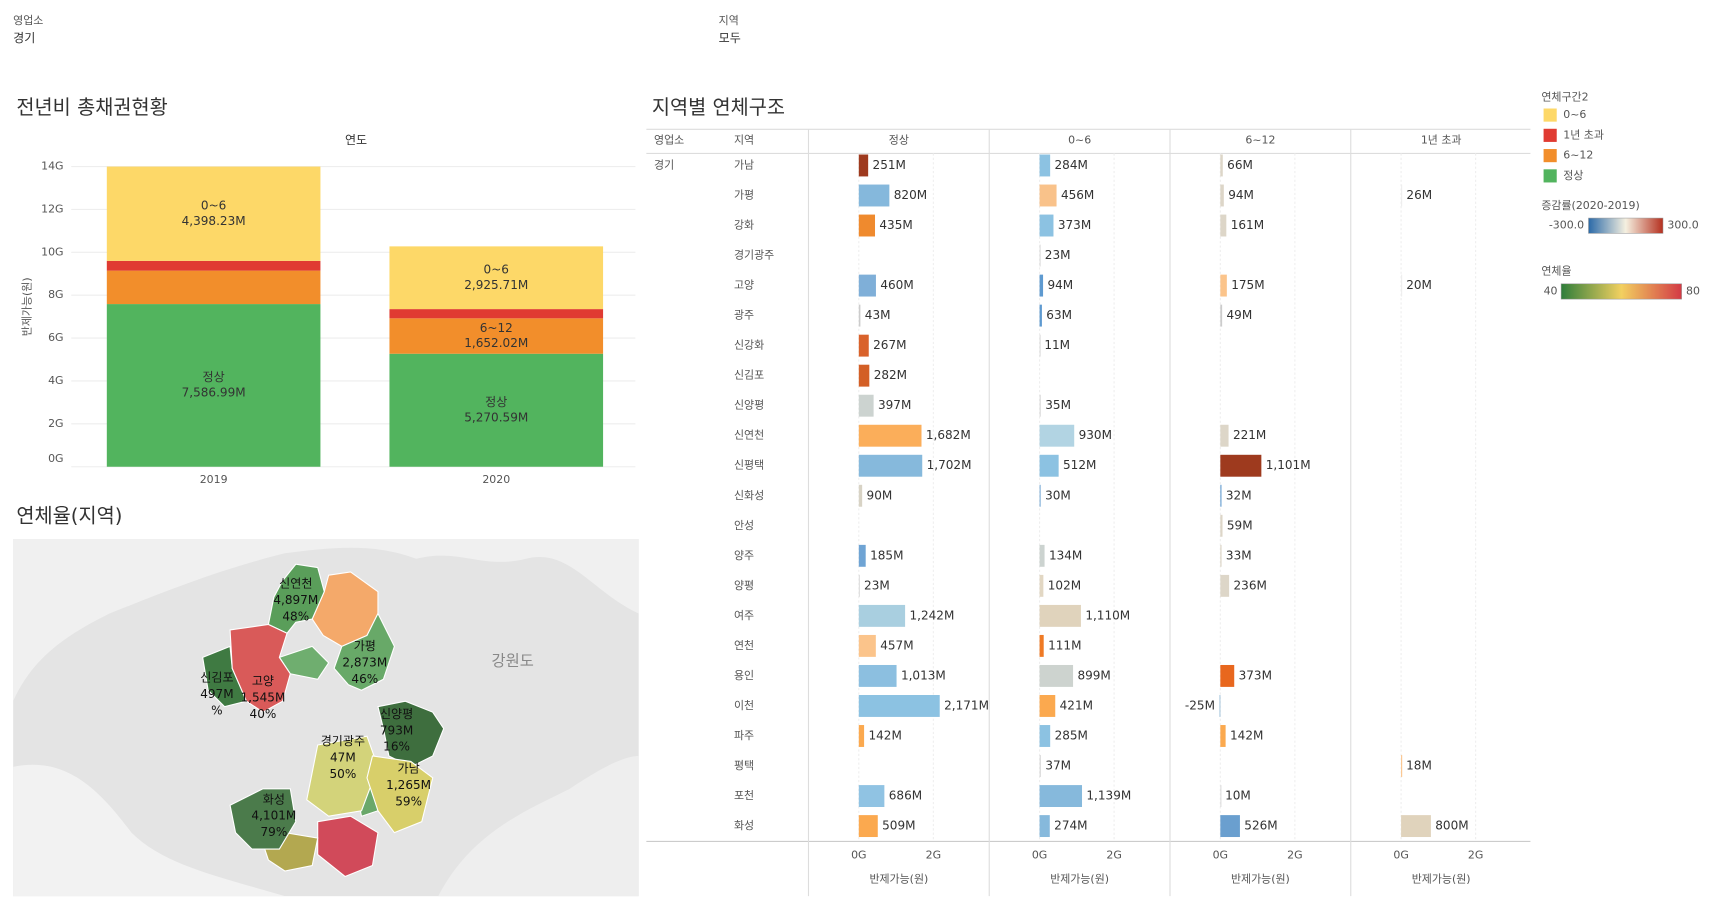 The image size is (1709, 905). What do you see at coordinates (216, 694) in the screenshot?
I see `region-value: 497M` at bounding box center [216, 694].